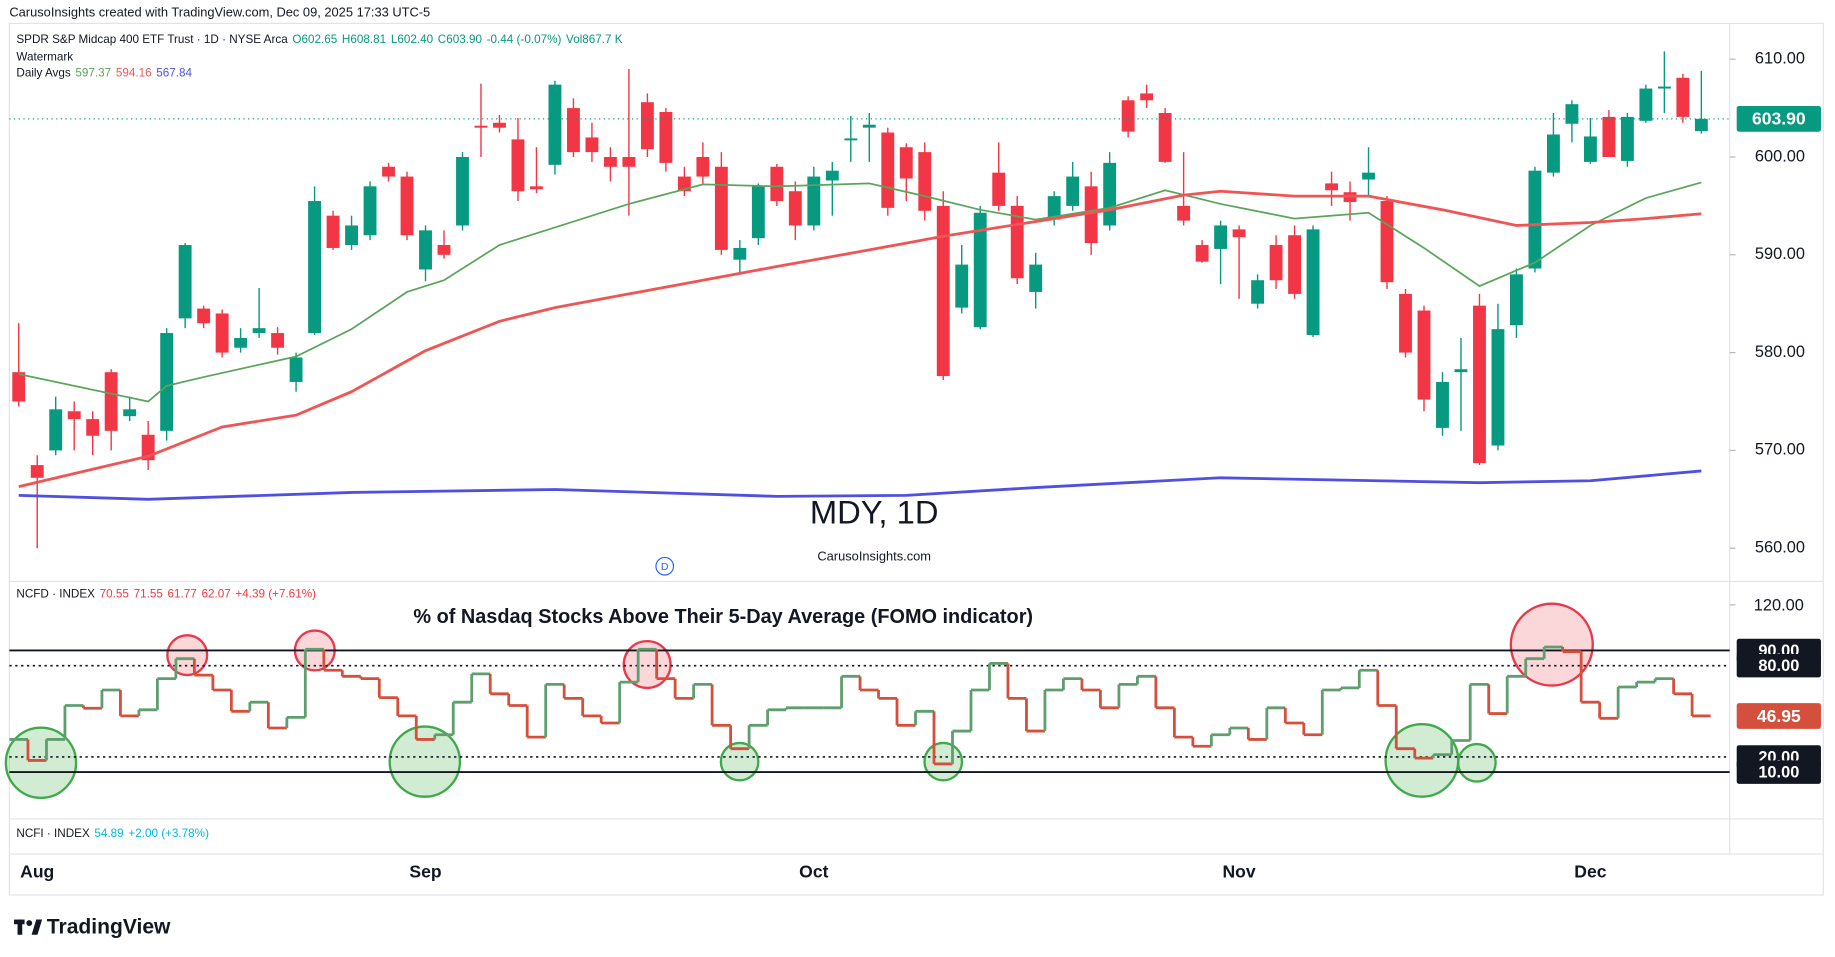 This screenshot has width=1835, height=957. What do you see at coordinates (874, 511) in the screenshot?
I see `chart-title: MDY, 1D` at bounding box center [874, 511].